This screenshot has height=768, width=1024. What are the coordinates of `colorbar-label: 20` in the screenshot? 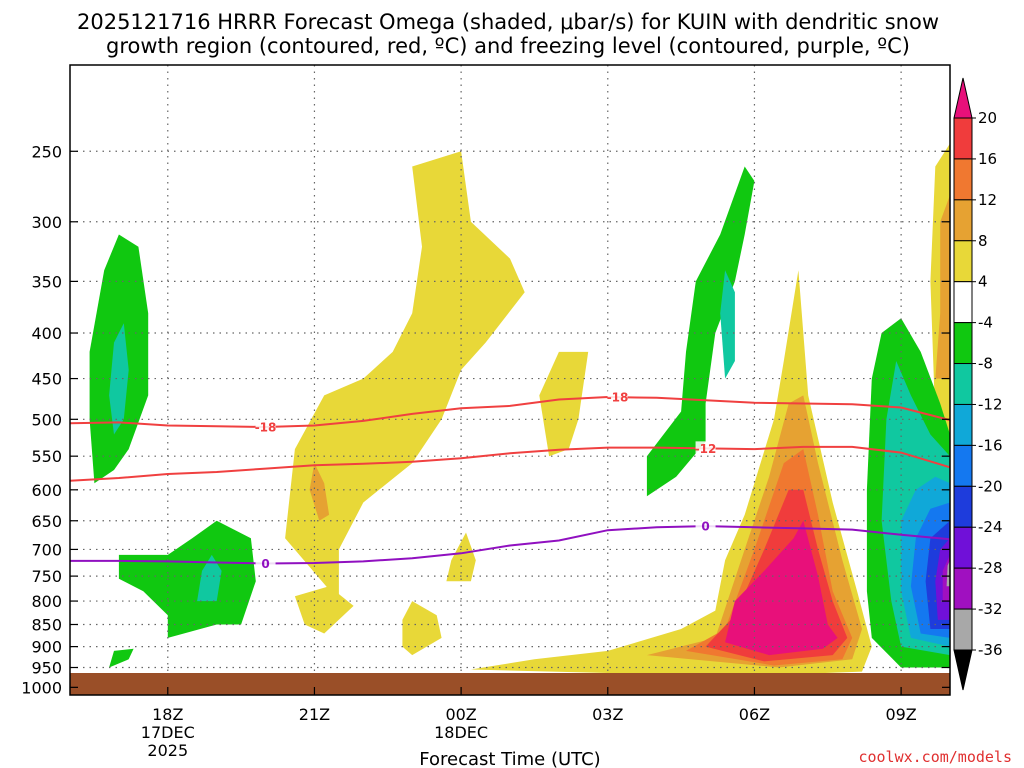 It's located at (987, 118).